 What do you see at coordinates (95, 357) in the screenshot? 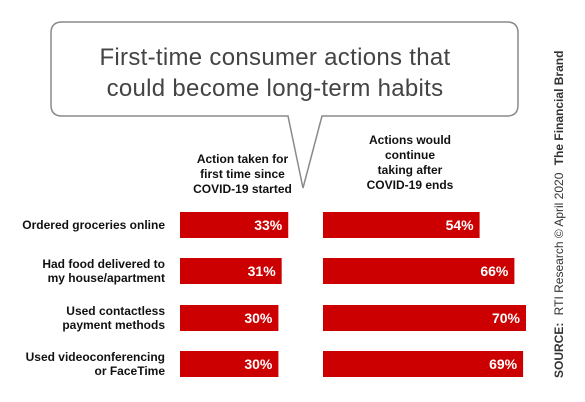
I see `category-label: Used videoconferencing` at bounding box center [95, 357].